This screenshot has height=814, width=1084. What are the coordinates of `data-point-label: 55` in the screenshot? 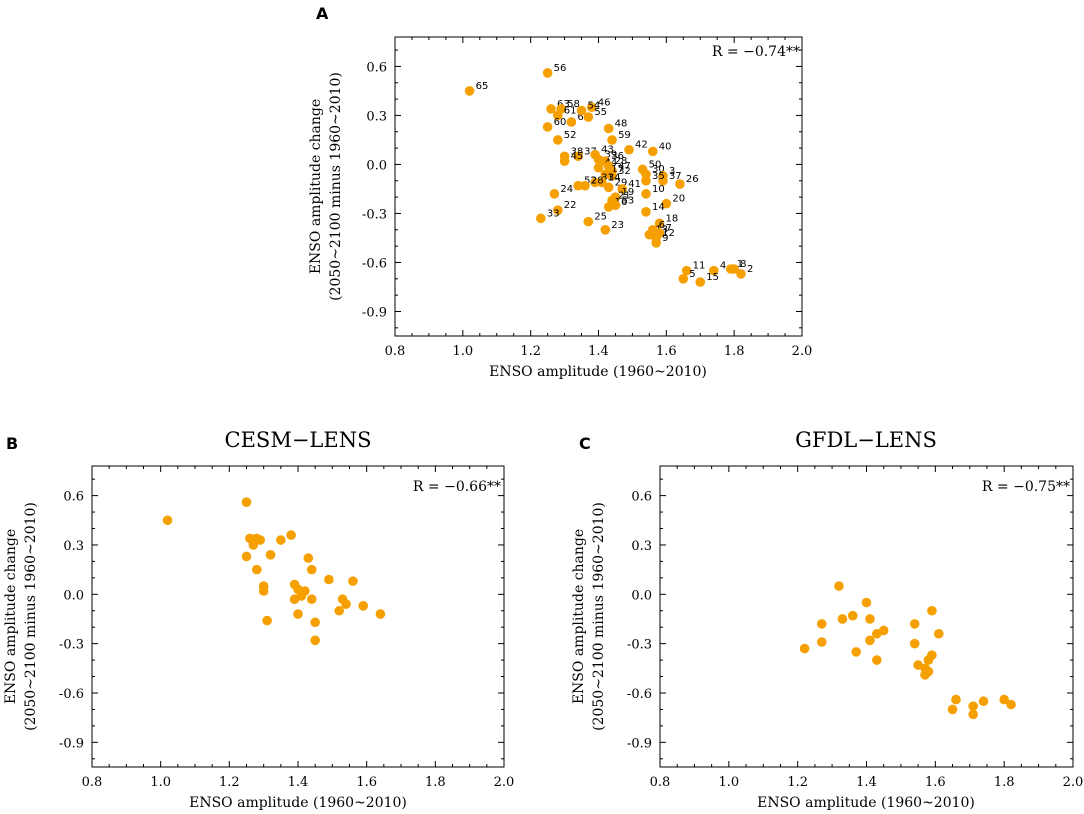 It's located at (600, 112).